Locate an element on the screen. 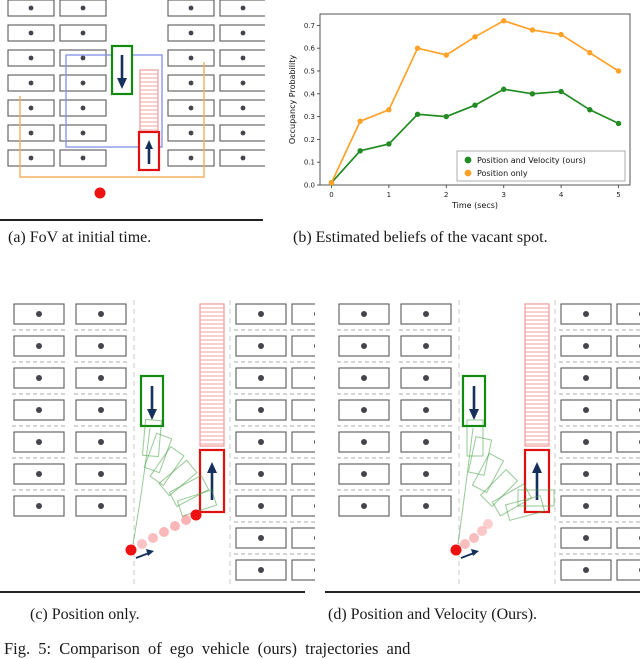  y-tick-label: 0.3 is located at coordinates (309, 117).